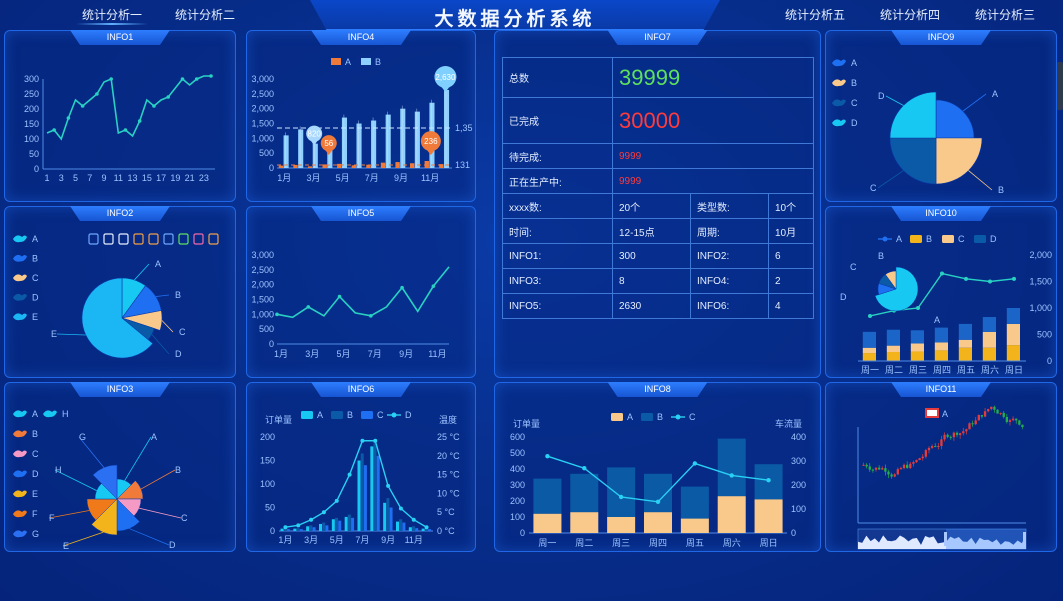 The width and height of the screenshot is (1063, 601). What do you see at coordinates (791, 256) in the screenshot?
I see `cell: 6` at bounding box center [791, 256].